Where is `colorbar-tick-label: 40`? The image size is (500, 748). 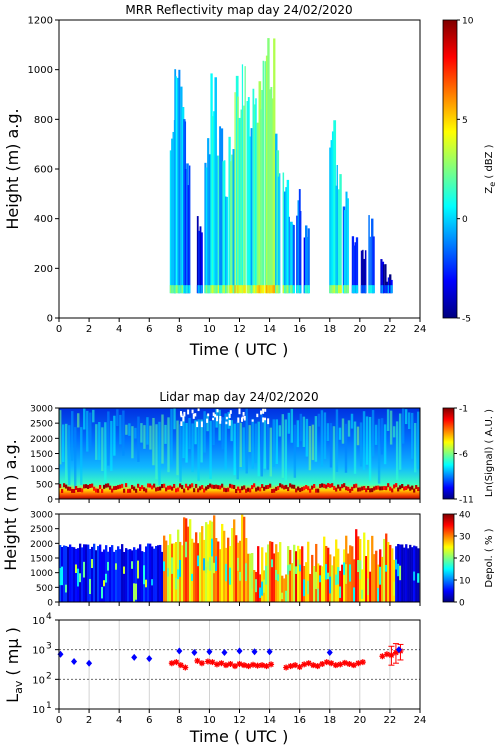 colorbar-tick-label: 40 is located at coordinates (465, 516).